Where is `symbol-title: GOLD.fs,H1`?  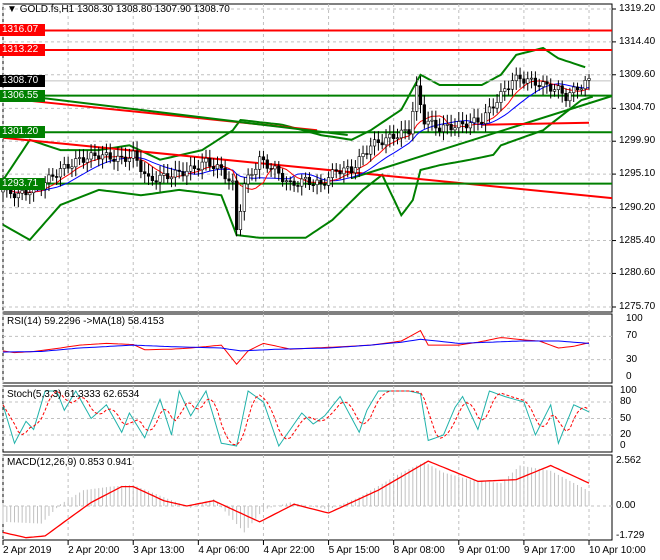 symbol-title: GOLD.fs,H1 is located at coordinates (47, 9).